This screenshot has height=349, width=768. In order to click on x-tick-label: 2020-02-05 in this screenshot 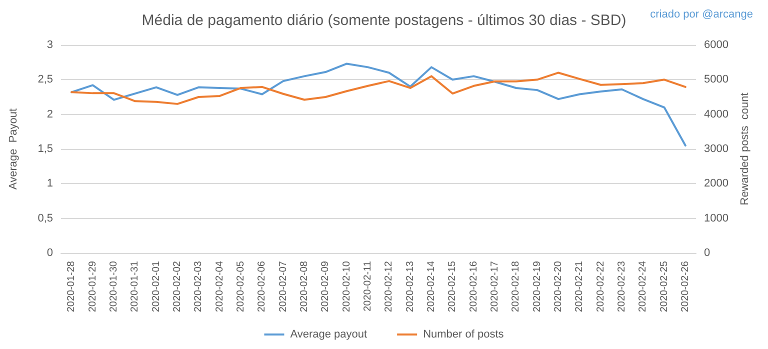, I will do `click(240, 286)`.